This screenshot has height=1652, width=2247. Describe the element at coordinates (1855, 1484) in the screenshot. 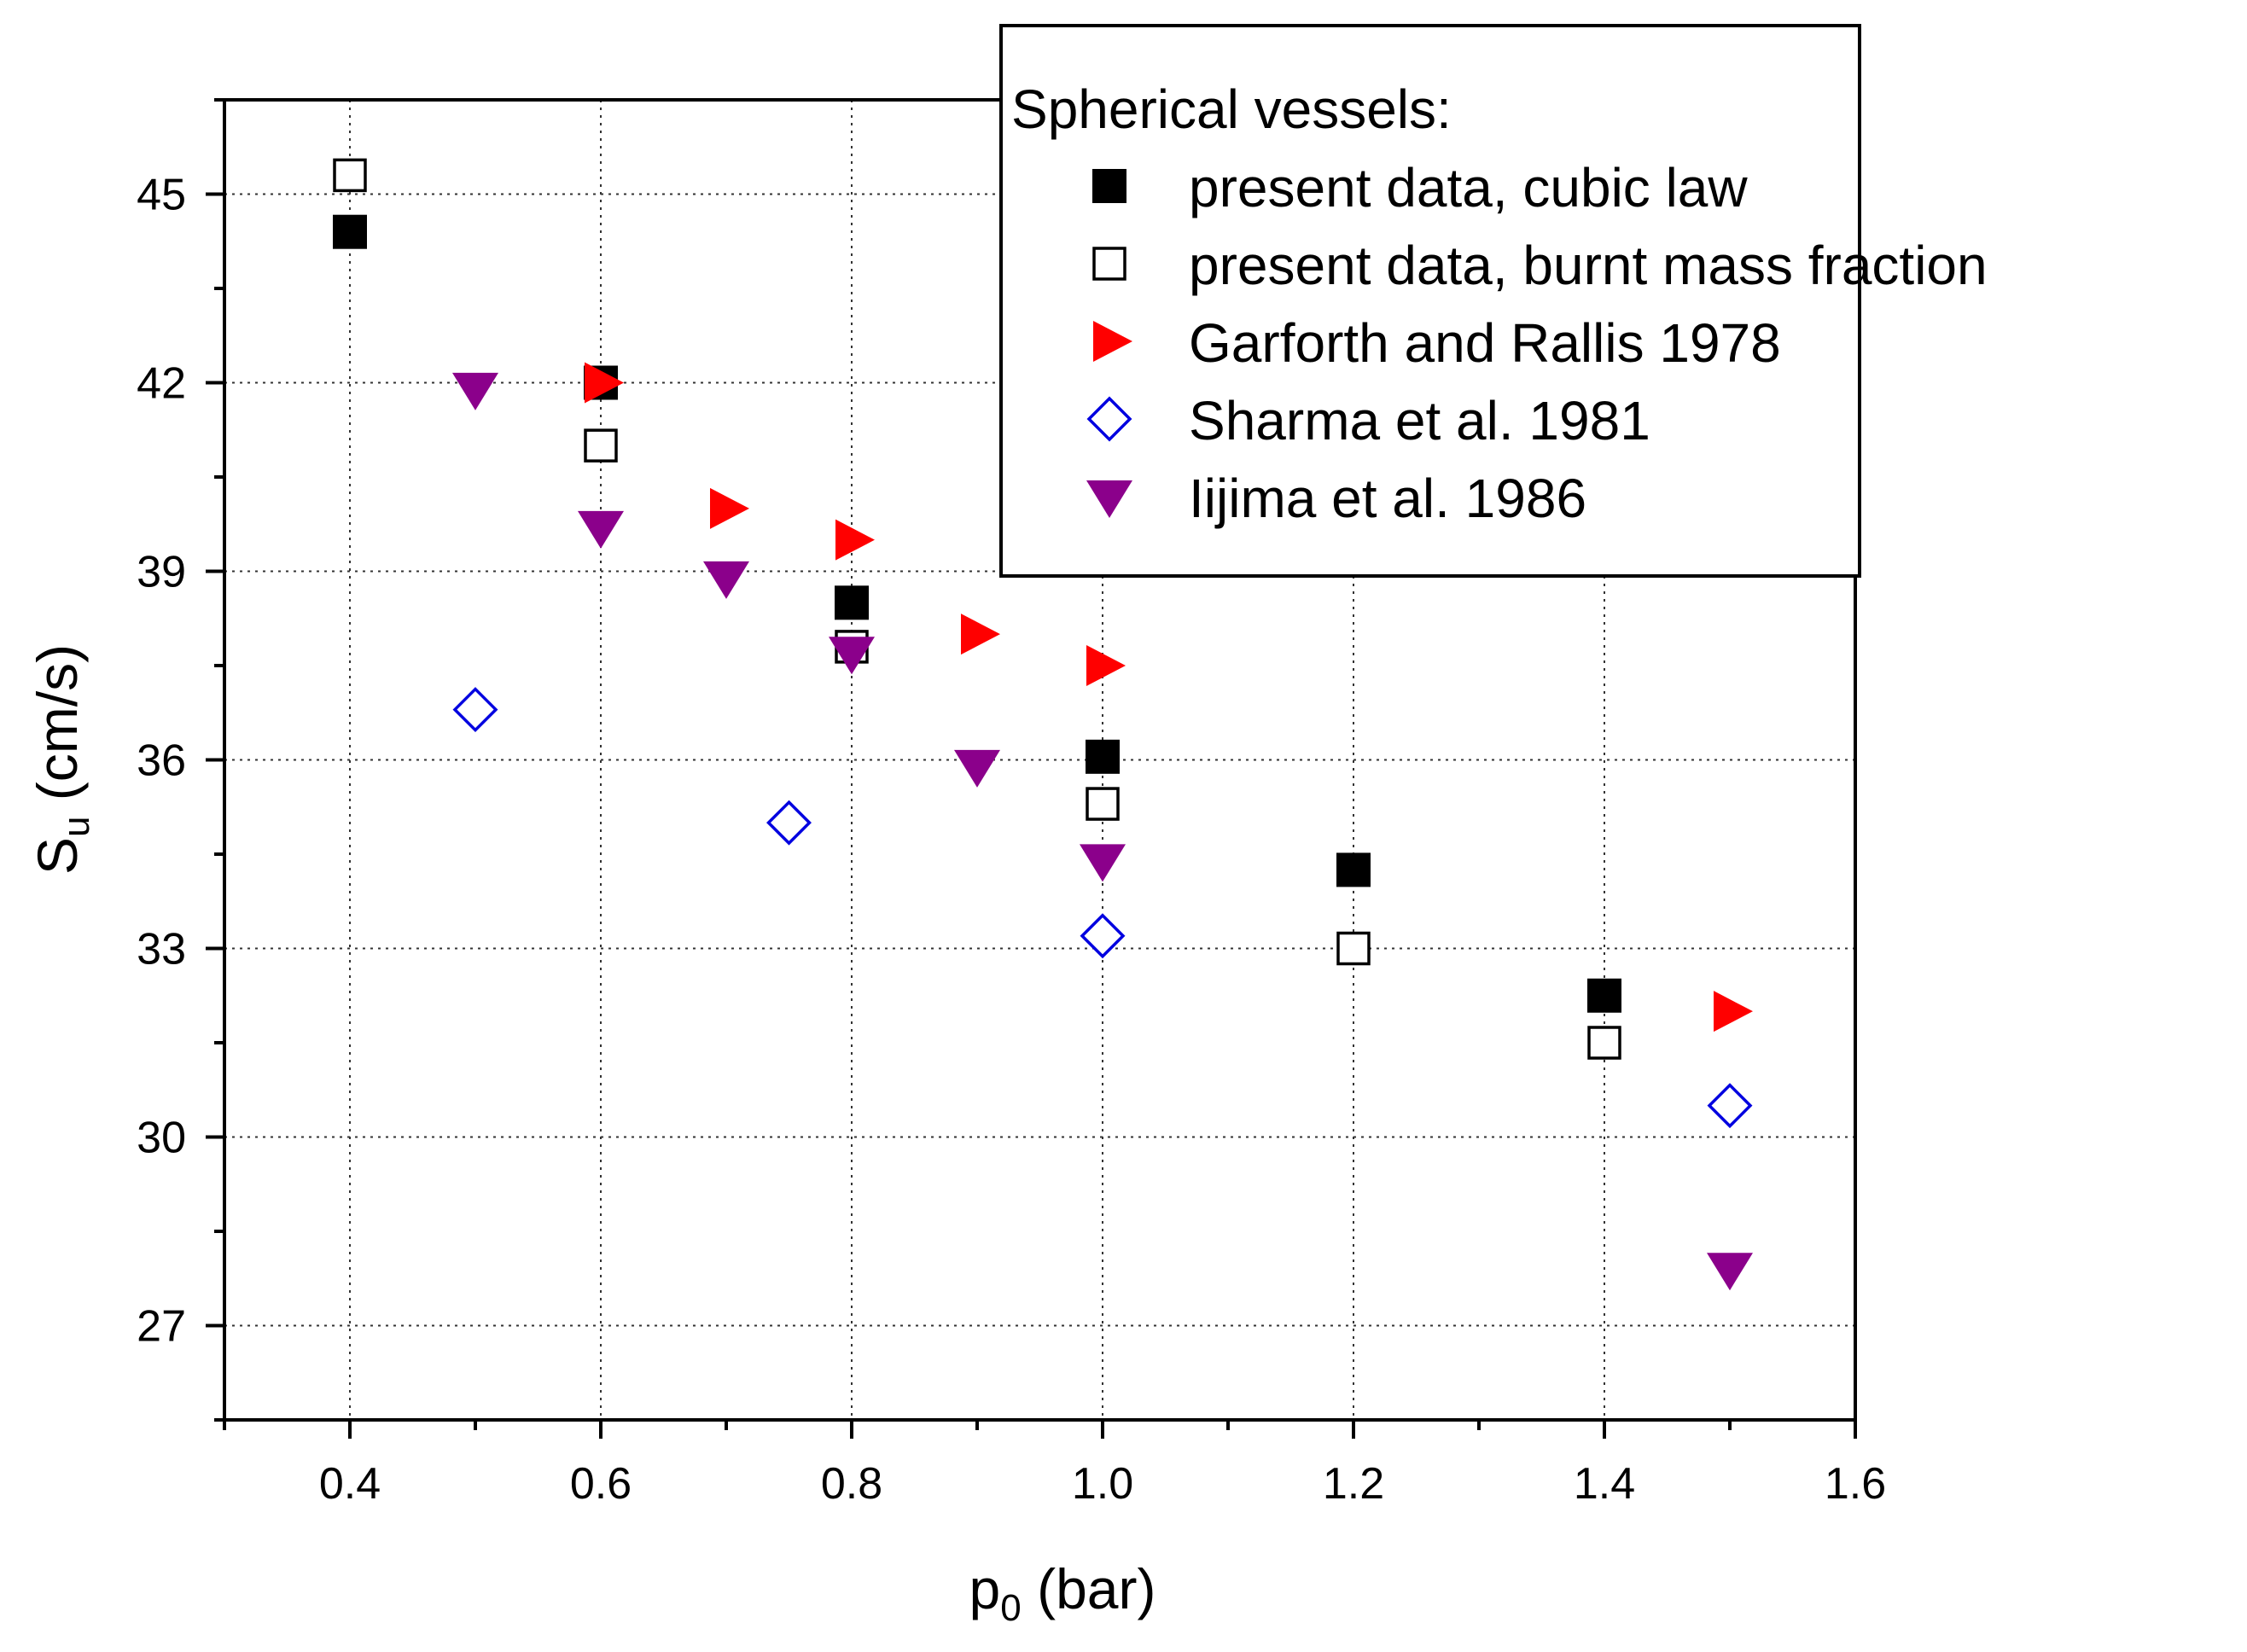

I see `x-tick-label: 1.6` at that location.